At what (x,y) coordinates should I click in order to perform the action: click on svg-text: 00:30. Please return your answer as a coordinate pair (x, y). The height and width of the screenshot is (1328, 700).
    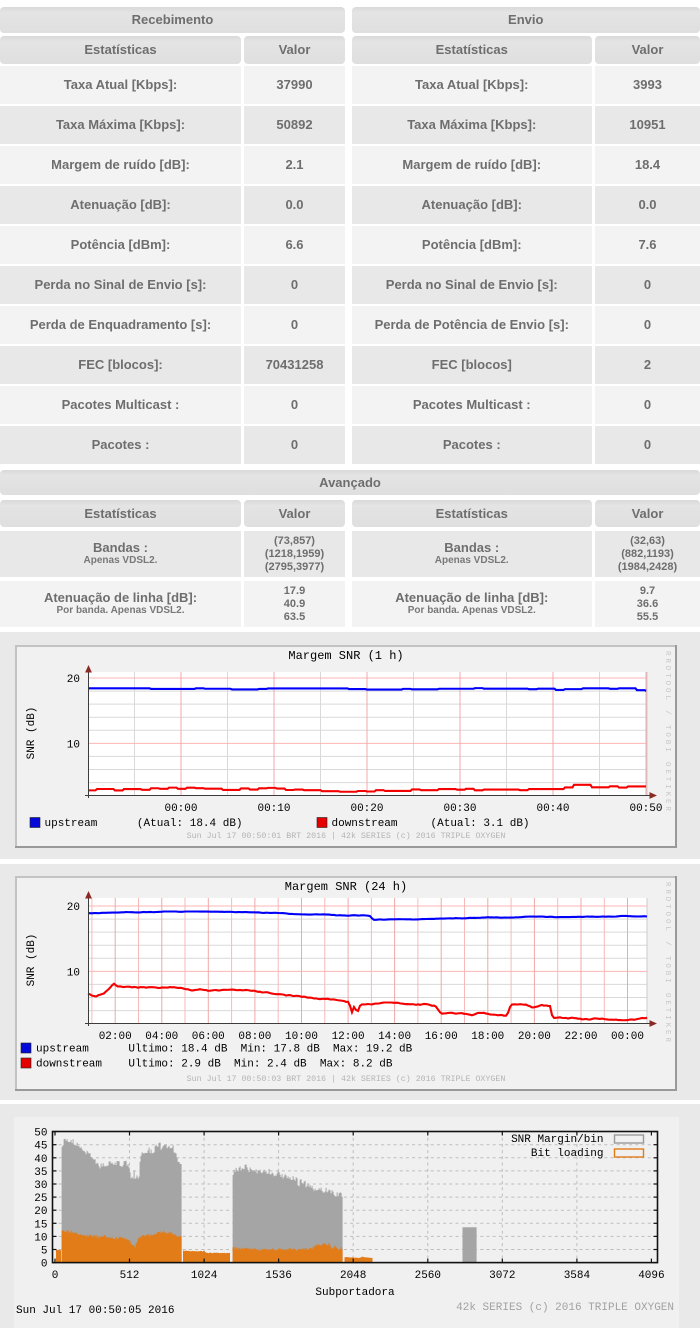
    Looking at the image, I should click on (459, 809).